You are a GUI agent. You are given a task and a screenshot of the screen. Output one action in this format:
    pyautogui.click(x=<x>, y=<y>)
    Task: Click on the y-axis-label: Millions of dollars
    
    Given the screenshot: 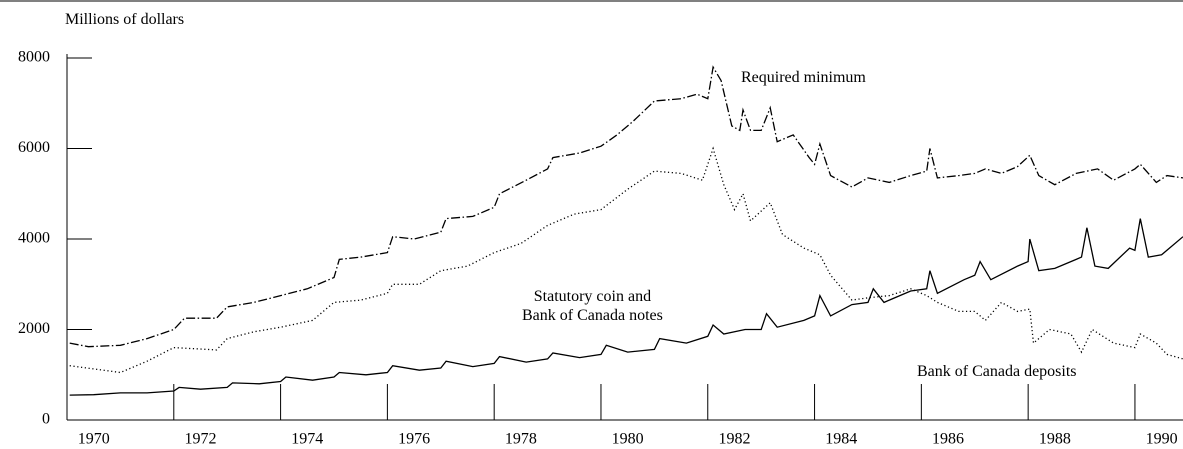 What is the action you would take?
    pyautogui.click(x=125, y=19)
    